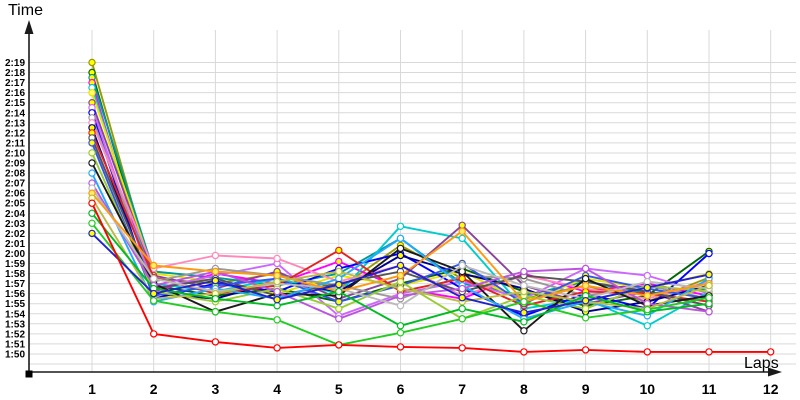 This screenshot has width=800, height=400. I want to click on x-tick-label: 1, so click(92, 389).